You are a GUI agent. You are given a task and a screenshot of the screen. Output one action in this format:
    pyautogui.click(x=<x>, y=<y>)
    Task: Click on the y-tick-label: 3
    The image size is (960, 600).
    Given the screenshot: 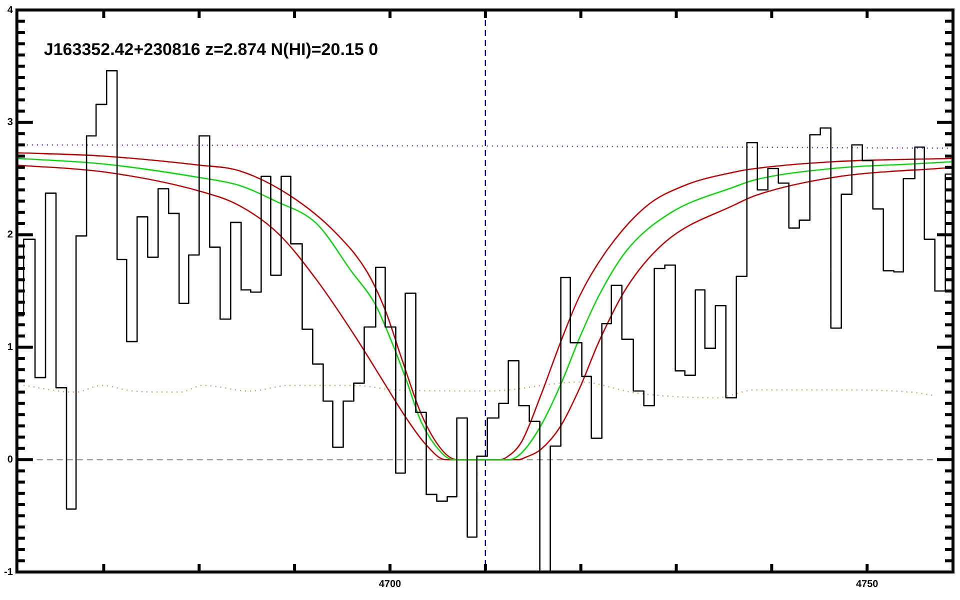 What is the action you would take?
    pyautogui.click(x=10, y=122)
    